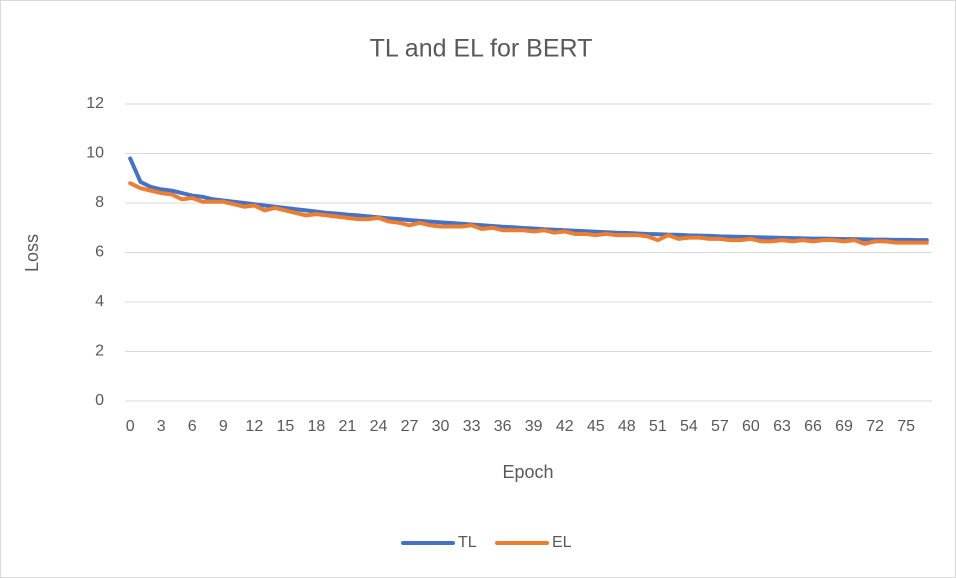  Describe the element at coordinates (527, 472) in the screenshot. I see `x-axis-label: Epoch` at that location.